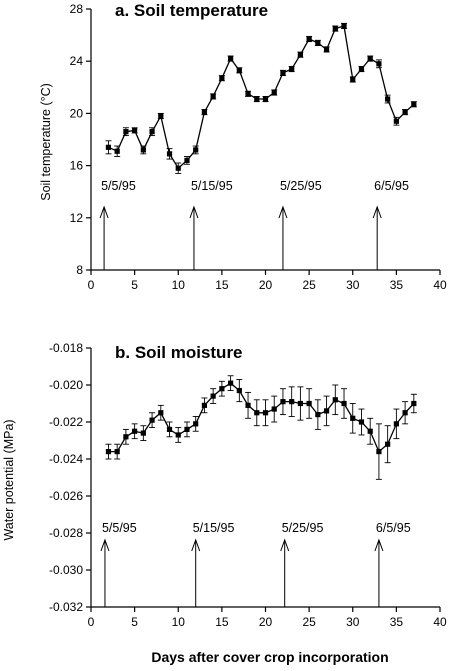 This screenshot has height=671, width=474. I want to click on series-line-b, so click(261, 417).